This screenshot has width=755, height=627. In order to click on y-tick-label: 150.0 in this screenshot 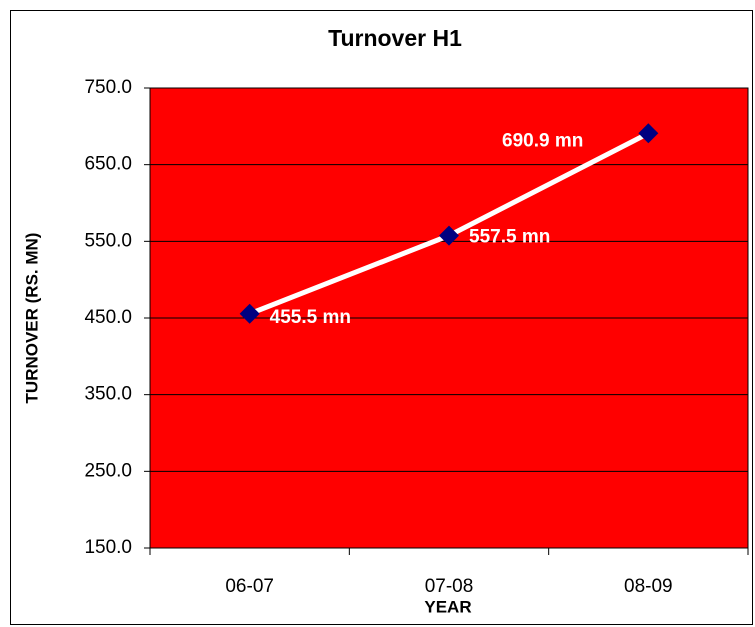, I will do `click(108, 547)`.